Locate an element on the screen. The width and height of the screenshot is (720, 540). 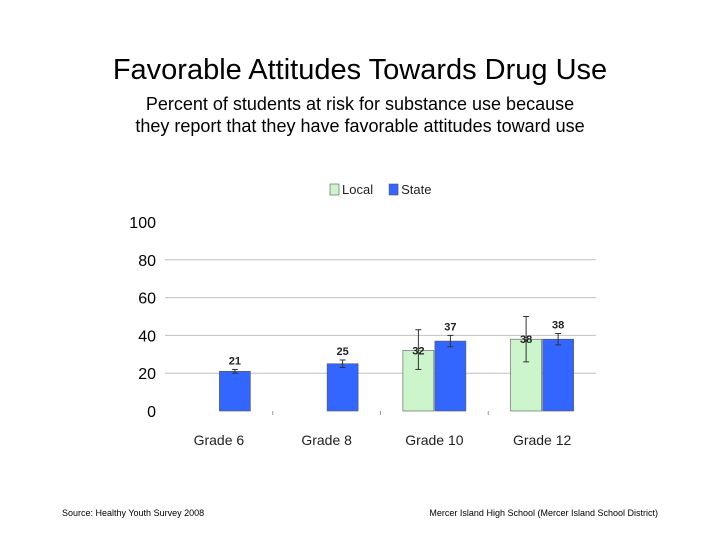
x-tick-label: Grade 10 is located at coordinates (434, 440).